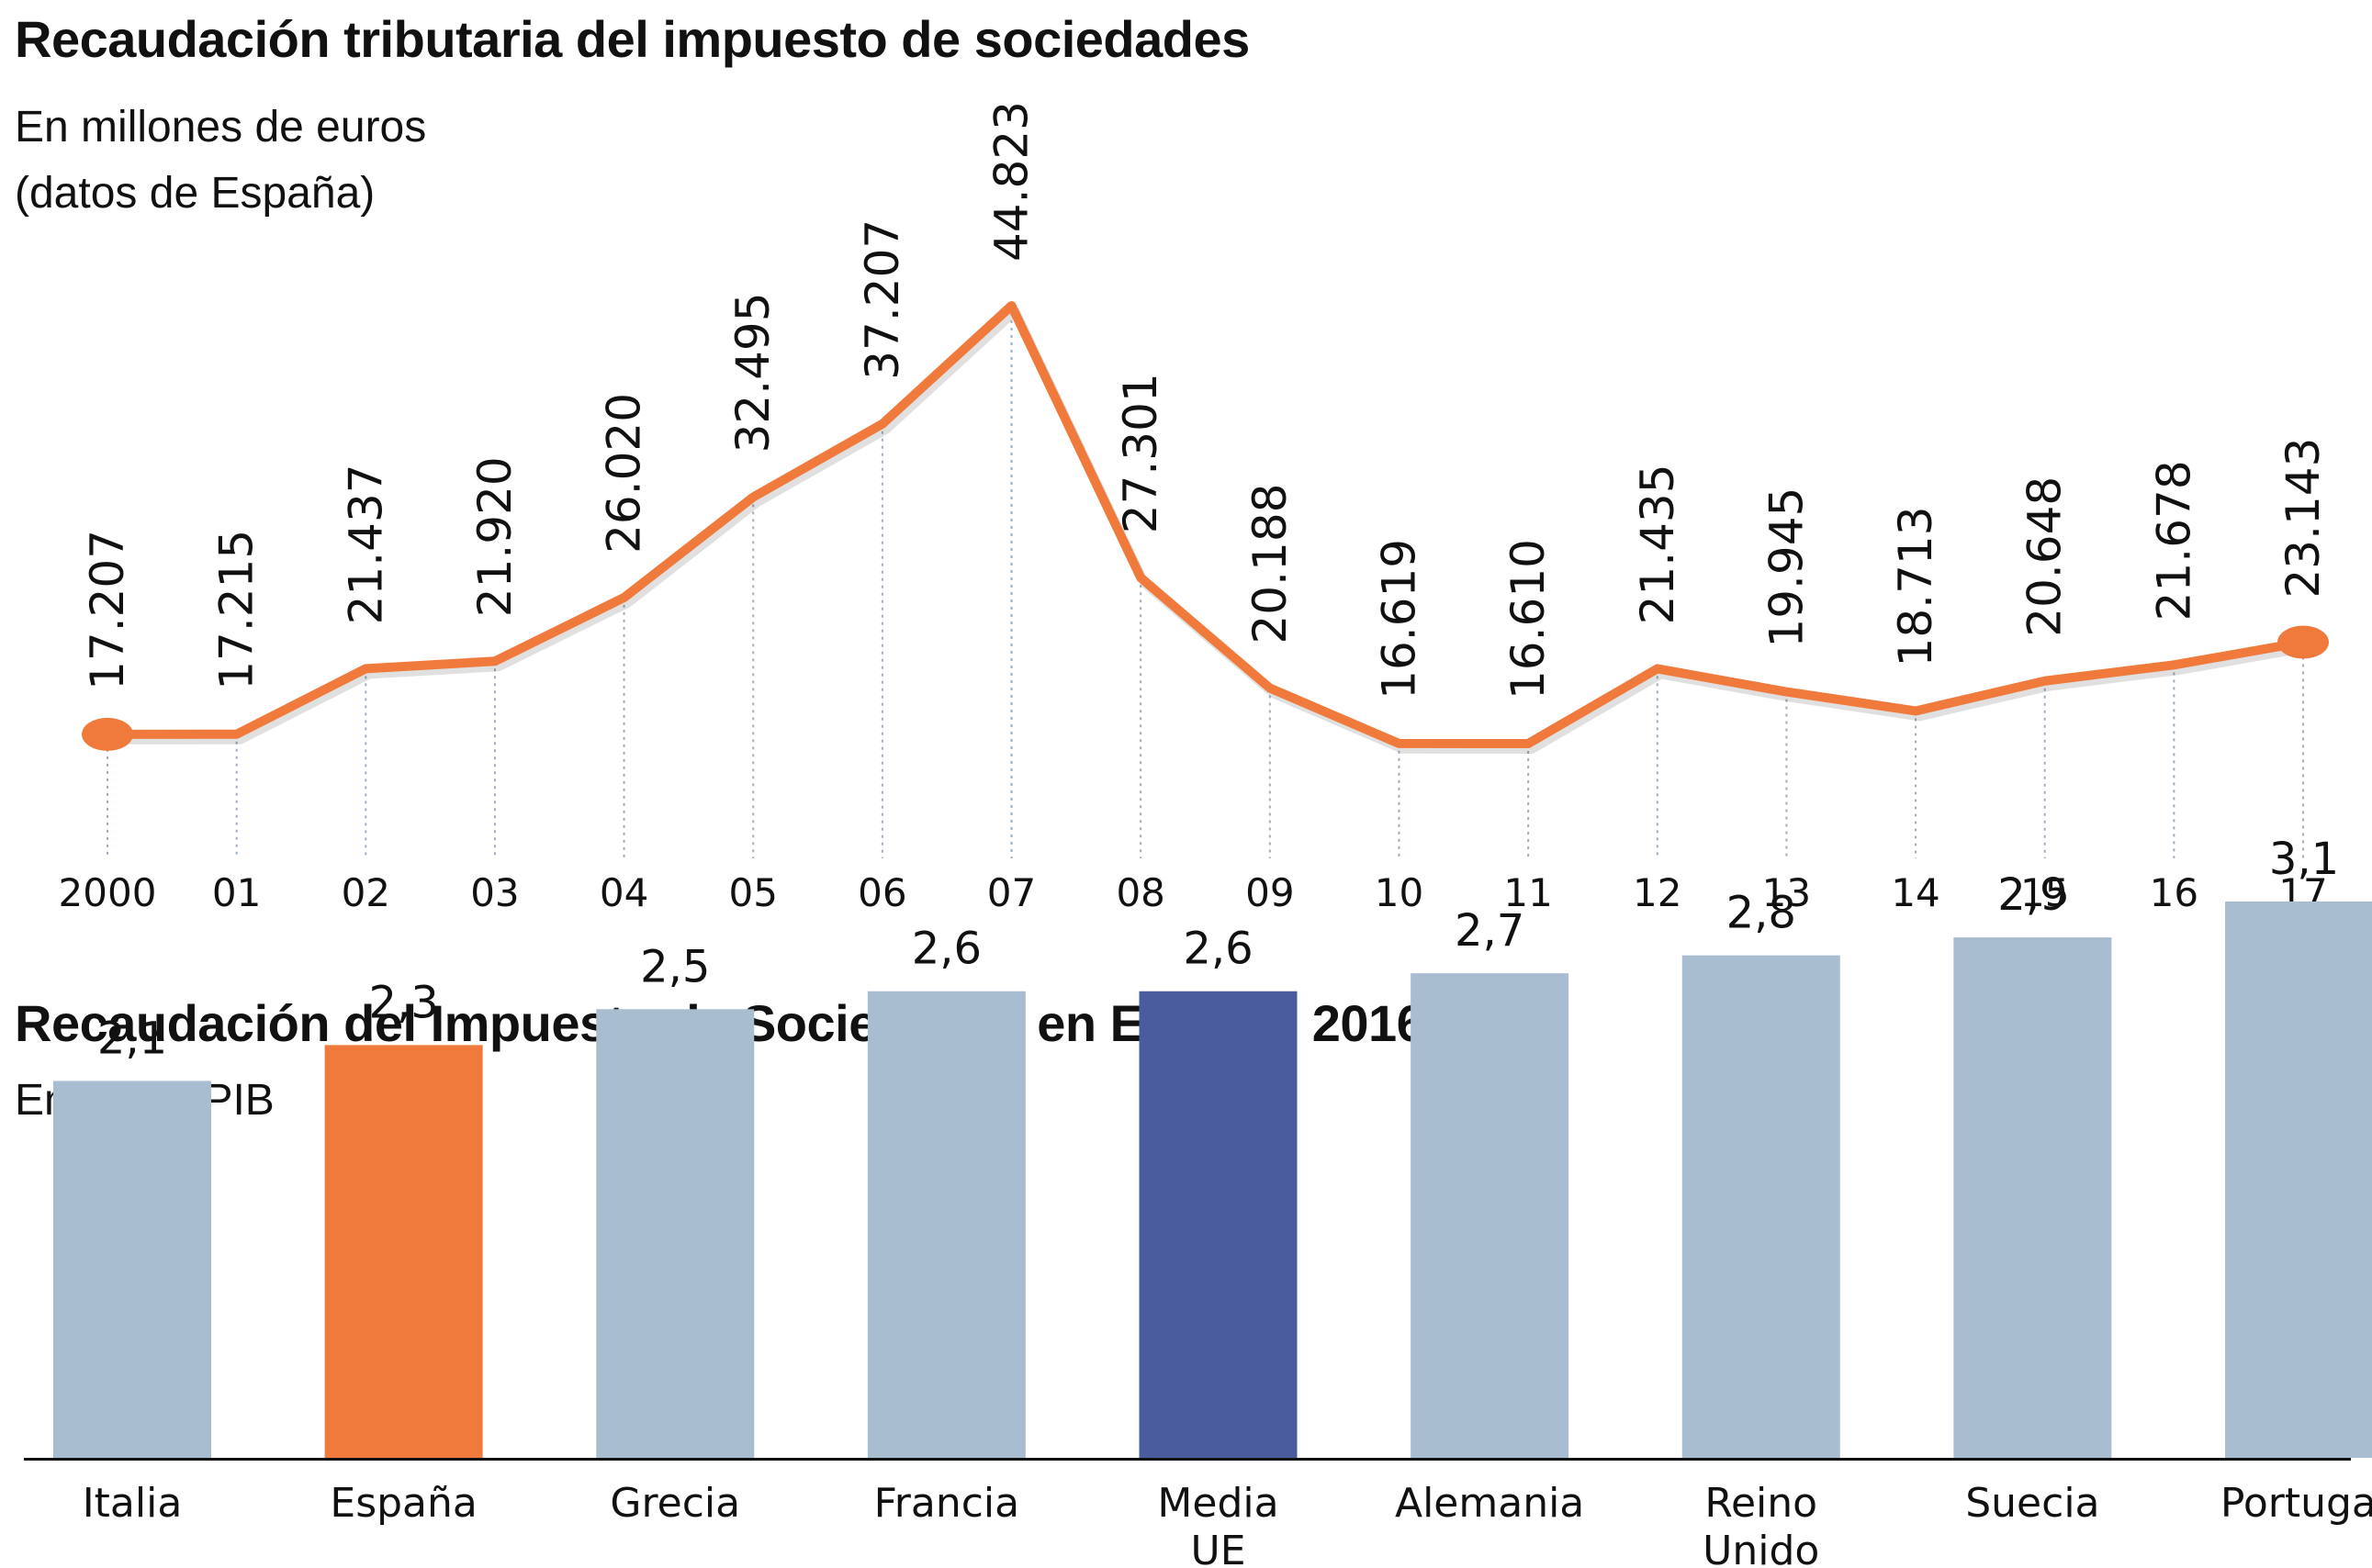 Image resolution: width=2372 pixels, height=1568 pixels. Describe the element at coordinates (195, 193) in the screenshot. I see `line-chart-subtitle-2: (datos de España)` at that location.